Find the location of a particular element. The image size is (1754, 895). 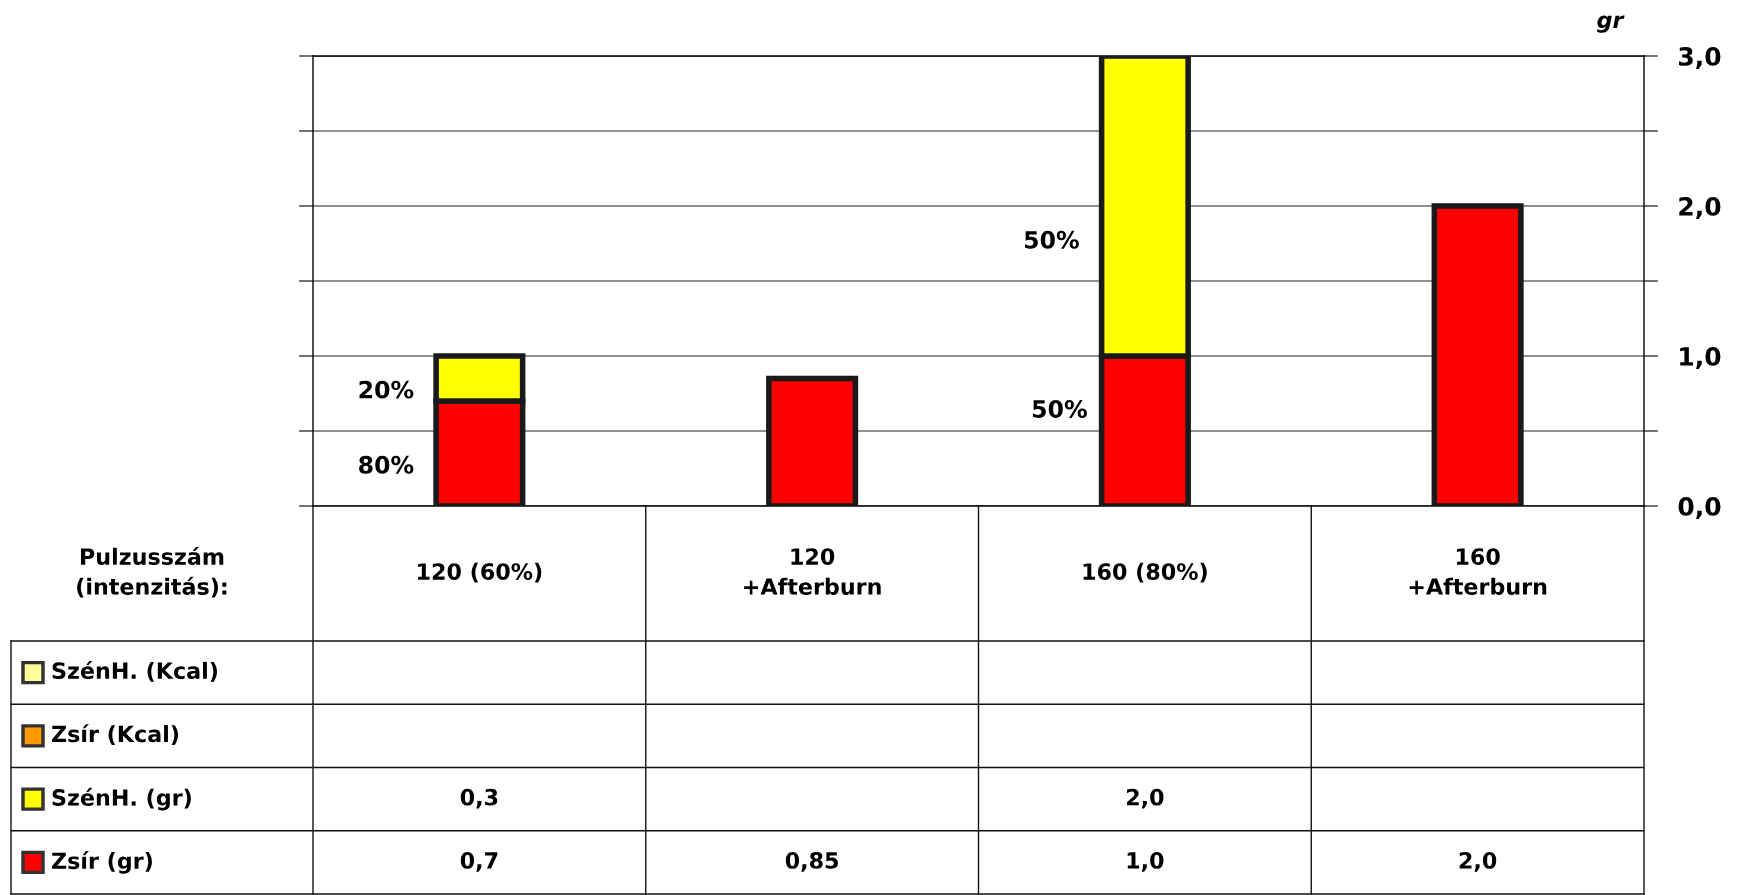

legend-label: SzénH. (gr) is located at coordinates (121, 799).